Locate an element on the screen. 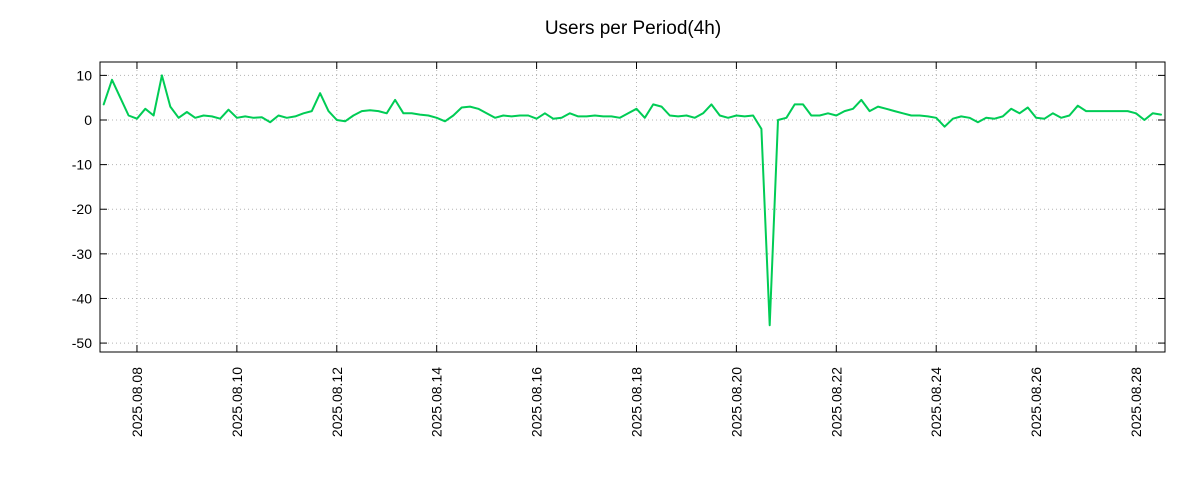 This screenshot has width=1200, height=500. y-axis-tick-label: -20 is located at coordinates (82, 209).